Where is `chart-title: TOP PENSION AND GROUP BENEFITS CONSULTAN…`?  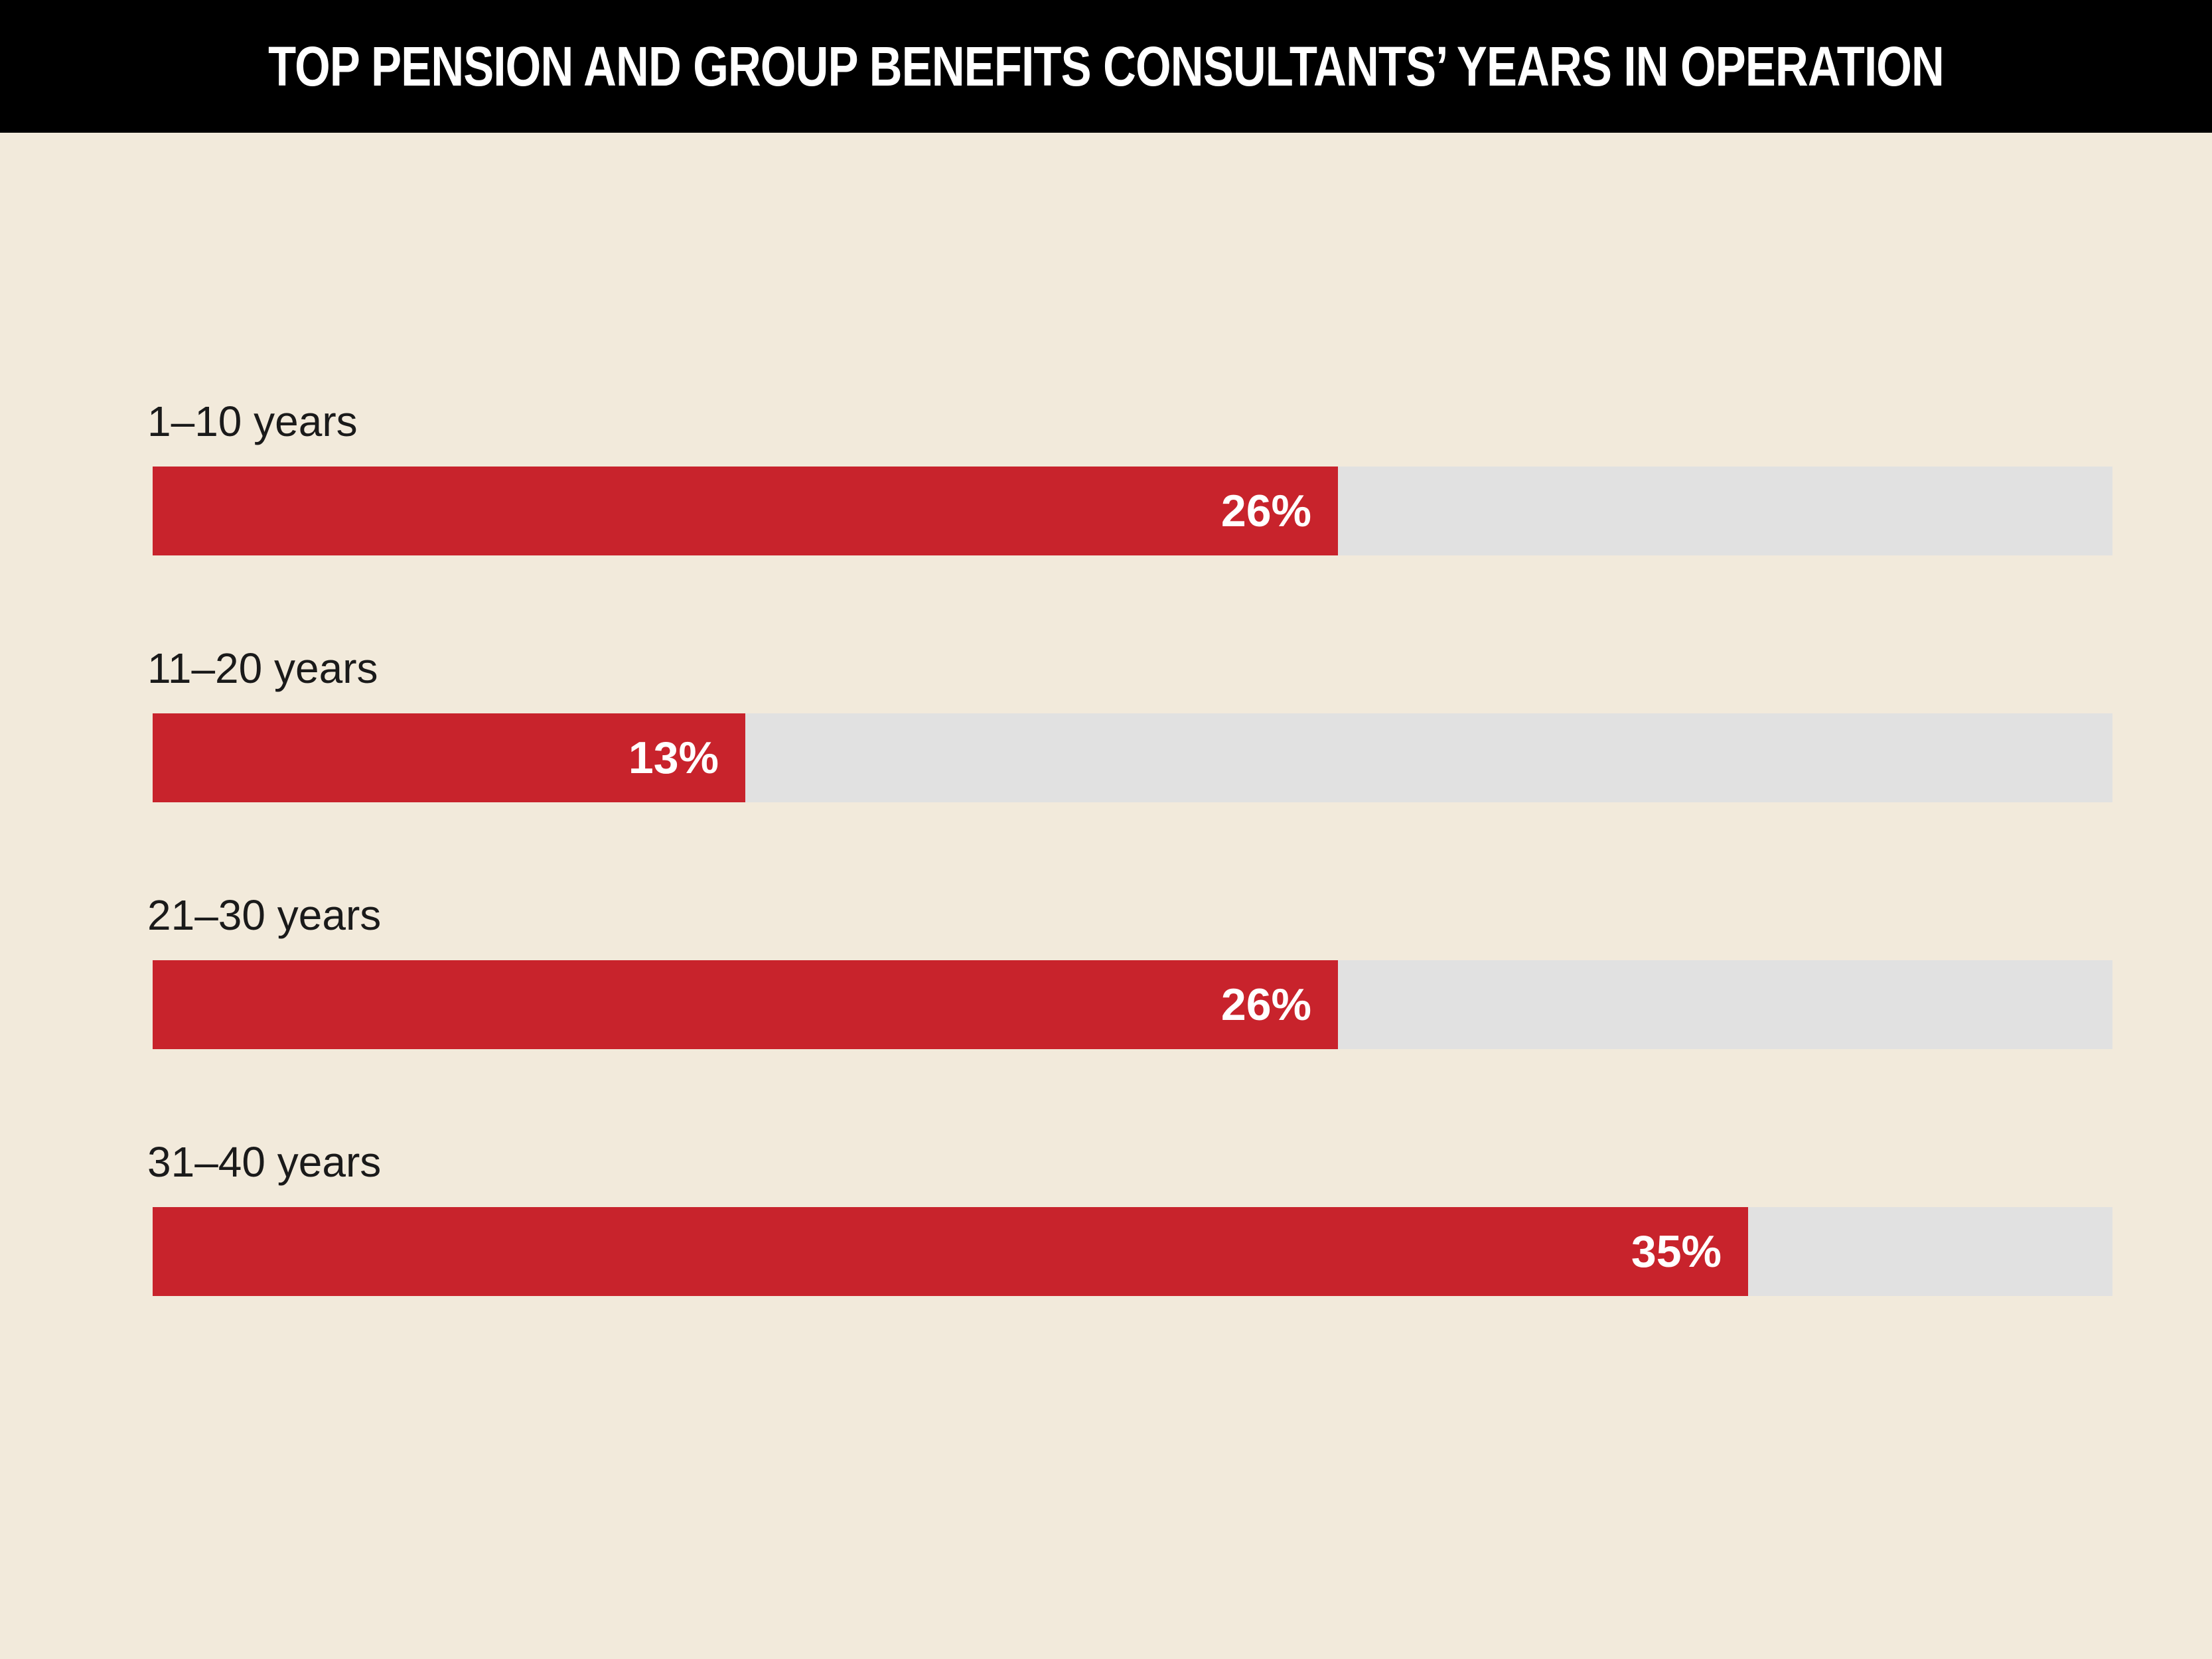
chart-title: TOP PENSION AND GROUP BENEFITS CONSULTAN… is located at coordinates (1107, 66).